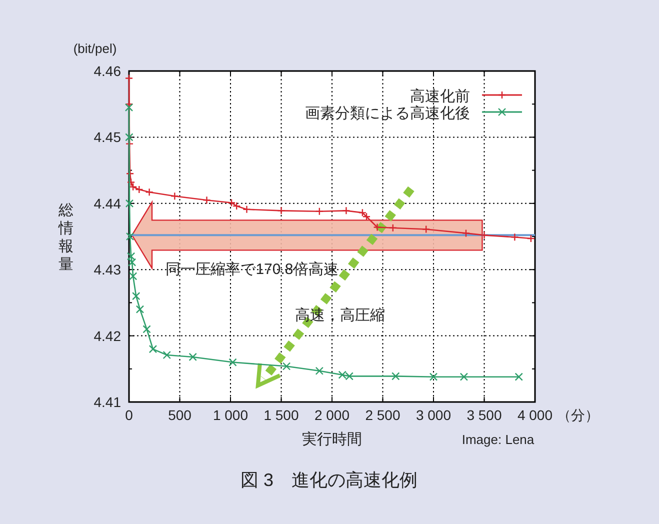 The height and width of the screenshot is (524, 659). What do you see at coordinates (108, 270) in the screenshot?
I see `y-tick-label: 4.43` at bounding box center [108, 270].